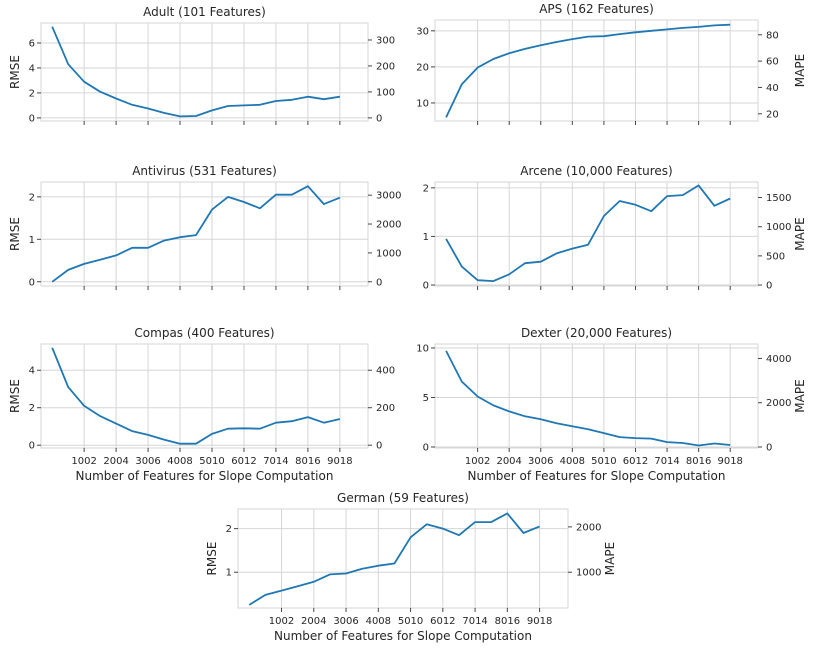 This screenshot has height=649, width=815. Describe the element at coordinates (422, 67) in the screenshot. I see `y-tick-label: 20` at that location.